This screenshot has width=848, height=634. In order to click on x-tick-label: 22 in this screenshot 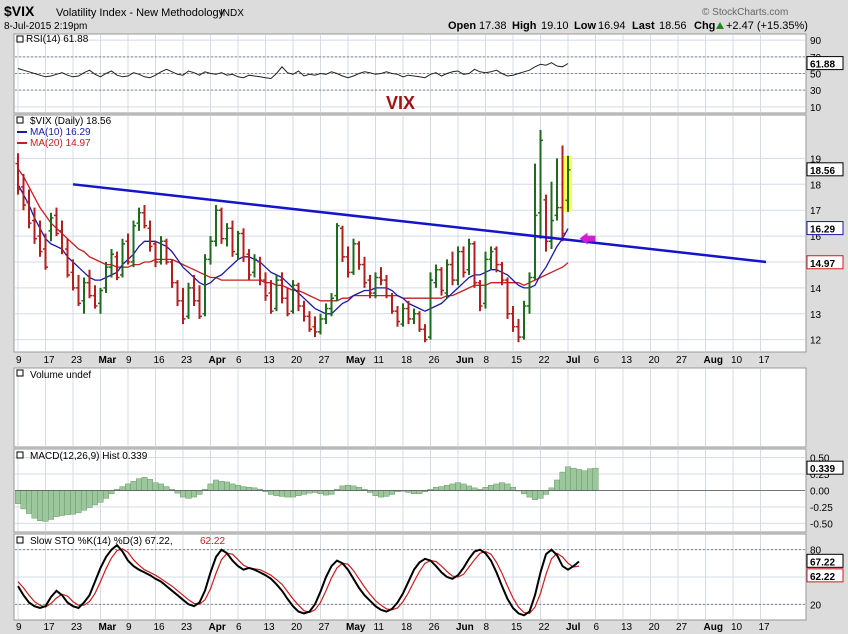, I will do `click(545, 360)`.